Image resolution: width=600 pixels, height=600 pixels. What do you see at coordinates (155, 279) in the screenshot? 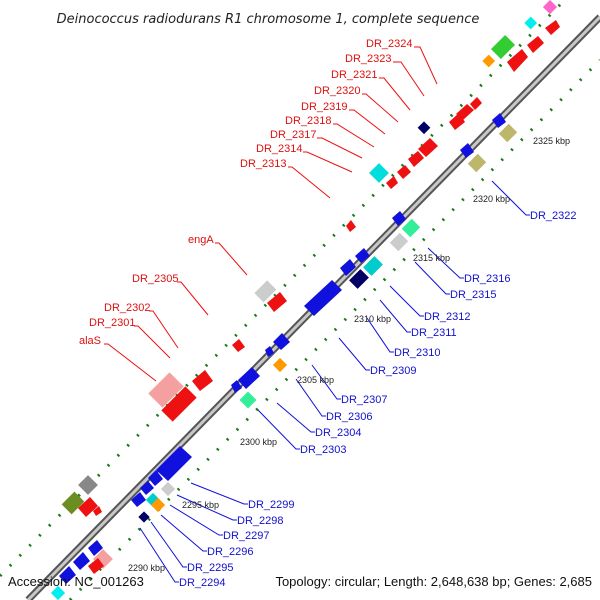
I see `gene-label: DR_2305` at bounding box center [155, 279].